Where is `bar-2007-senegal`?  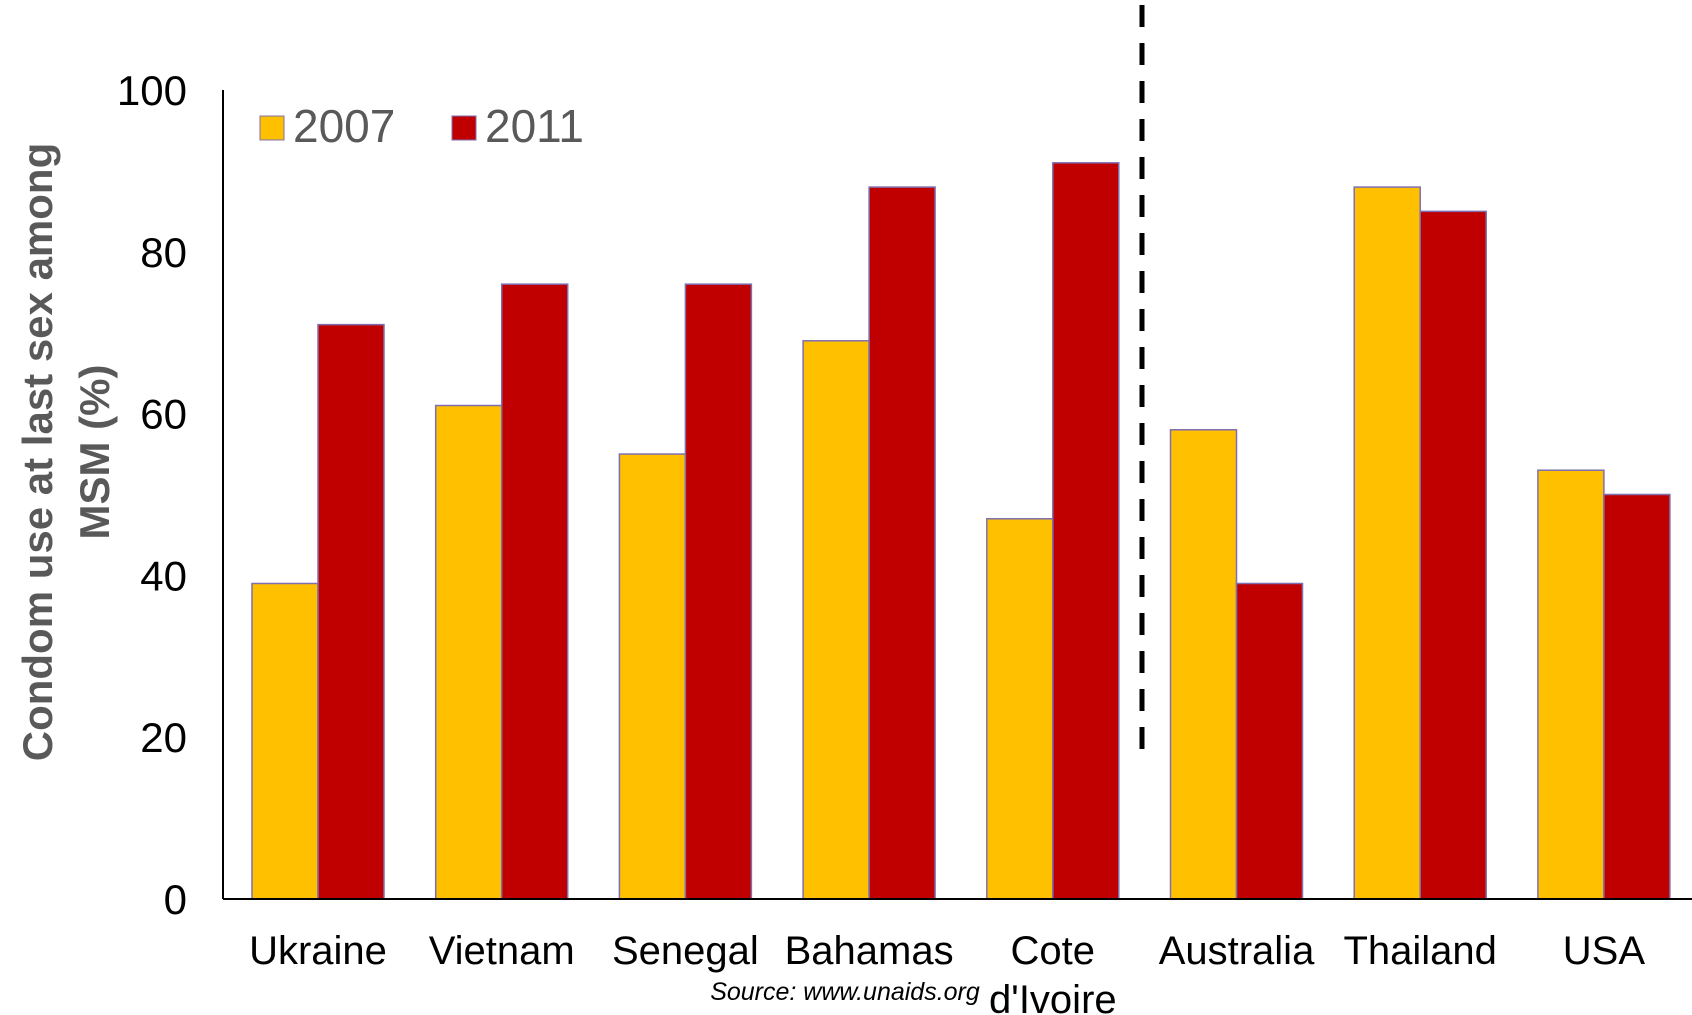
bar-2007-senegal is located at coordinates (652, 676).